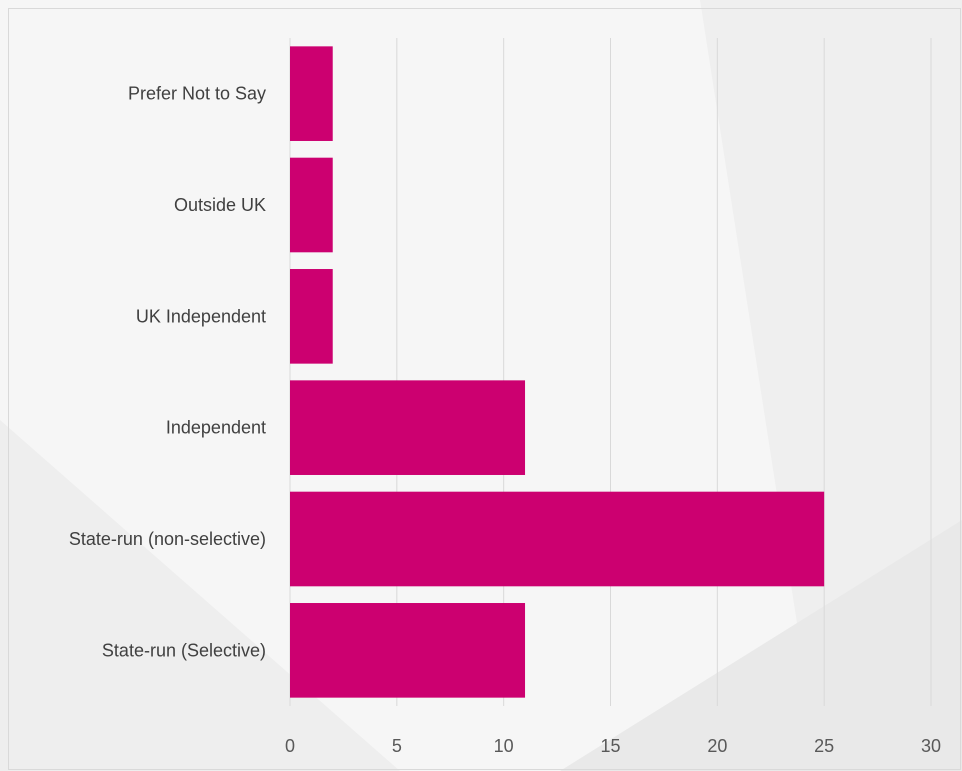 The height and width of the screenshot is (771, 962). Describe the element at coordinates (311, 316) in the screenshot. I see `bar-uk-independent` at that location.